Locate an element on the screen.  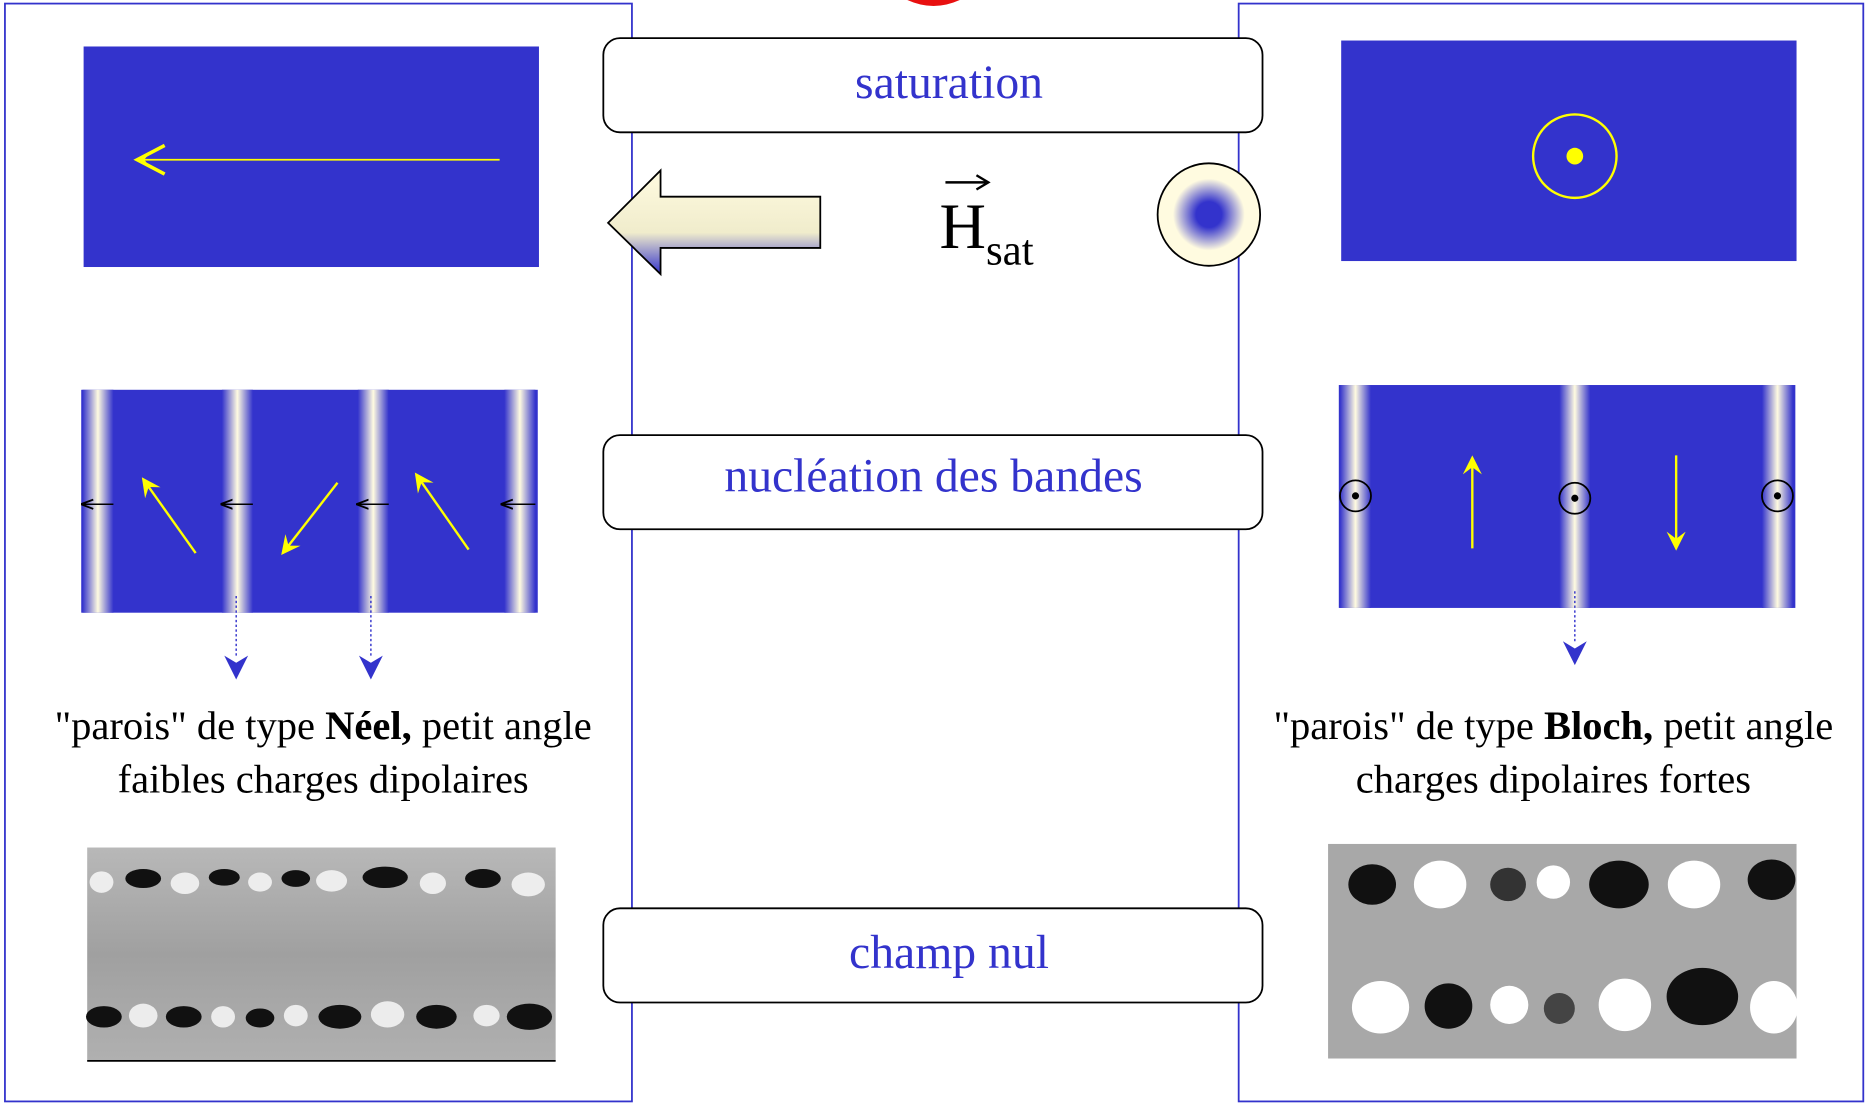
stripe-domains-bloch is located at coordinates (1567, 525).